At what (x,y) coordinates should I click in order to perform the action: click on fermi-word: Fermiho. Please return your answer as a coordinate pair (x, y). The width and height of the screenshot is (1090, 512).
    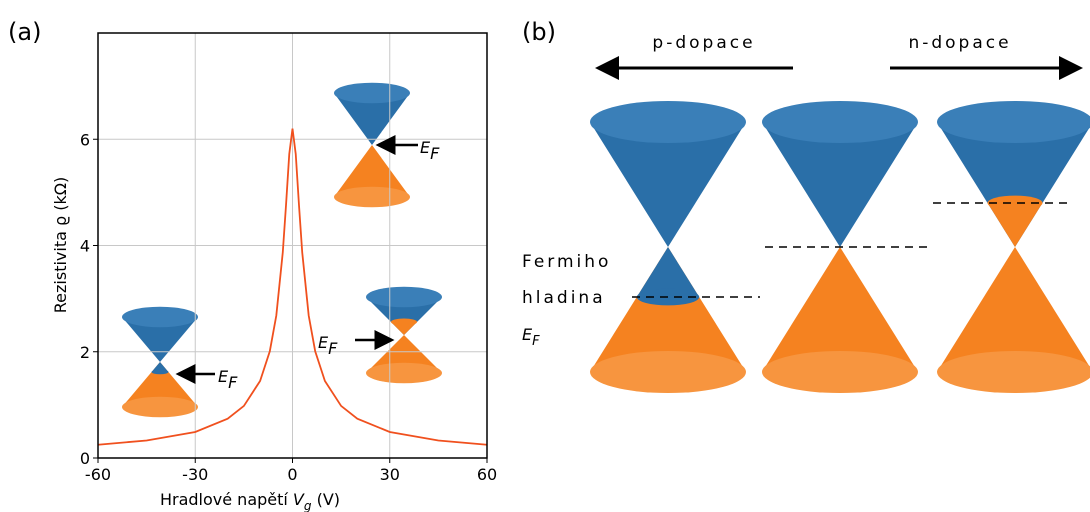
    Looking at the image, I should click on (566, 262).